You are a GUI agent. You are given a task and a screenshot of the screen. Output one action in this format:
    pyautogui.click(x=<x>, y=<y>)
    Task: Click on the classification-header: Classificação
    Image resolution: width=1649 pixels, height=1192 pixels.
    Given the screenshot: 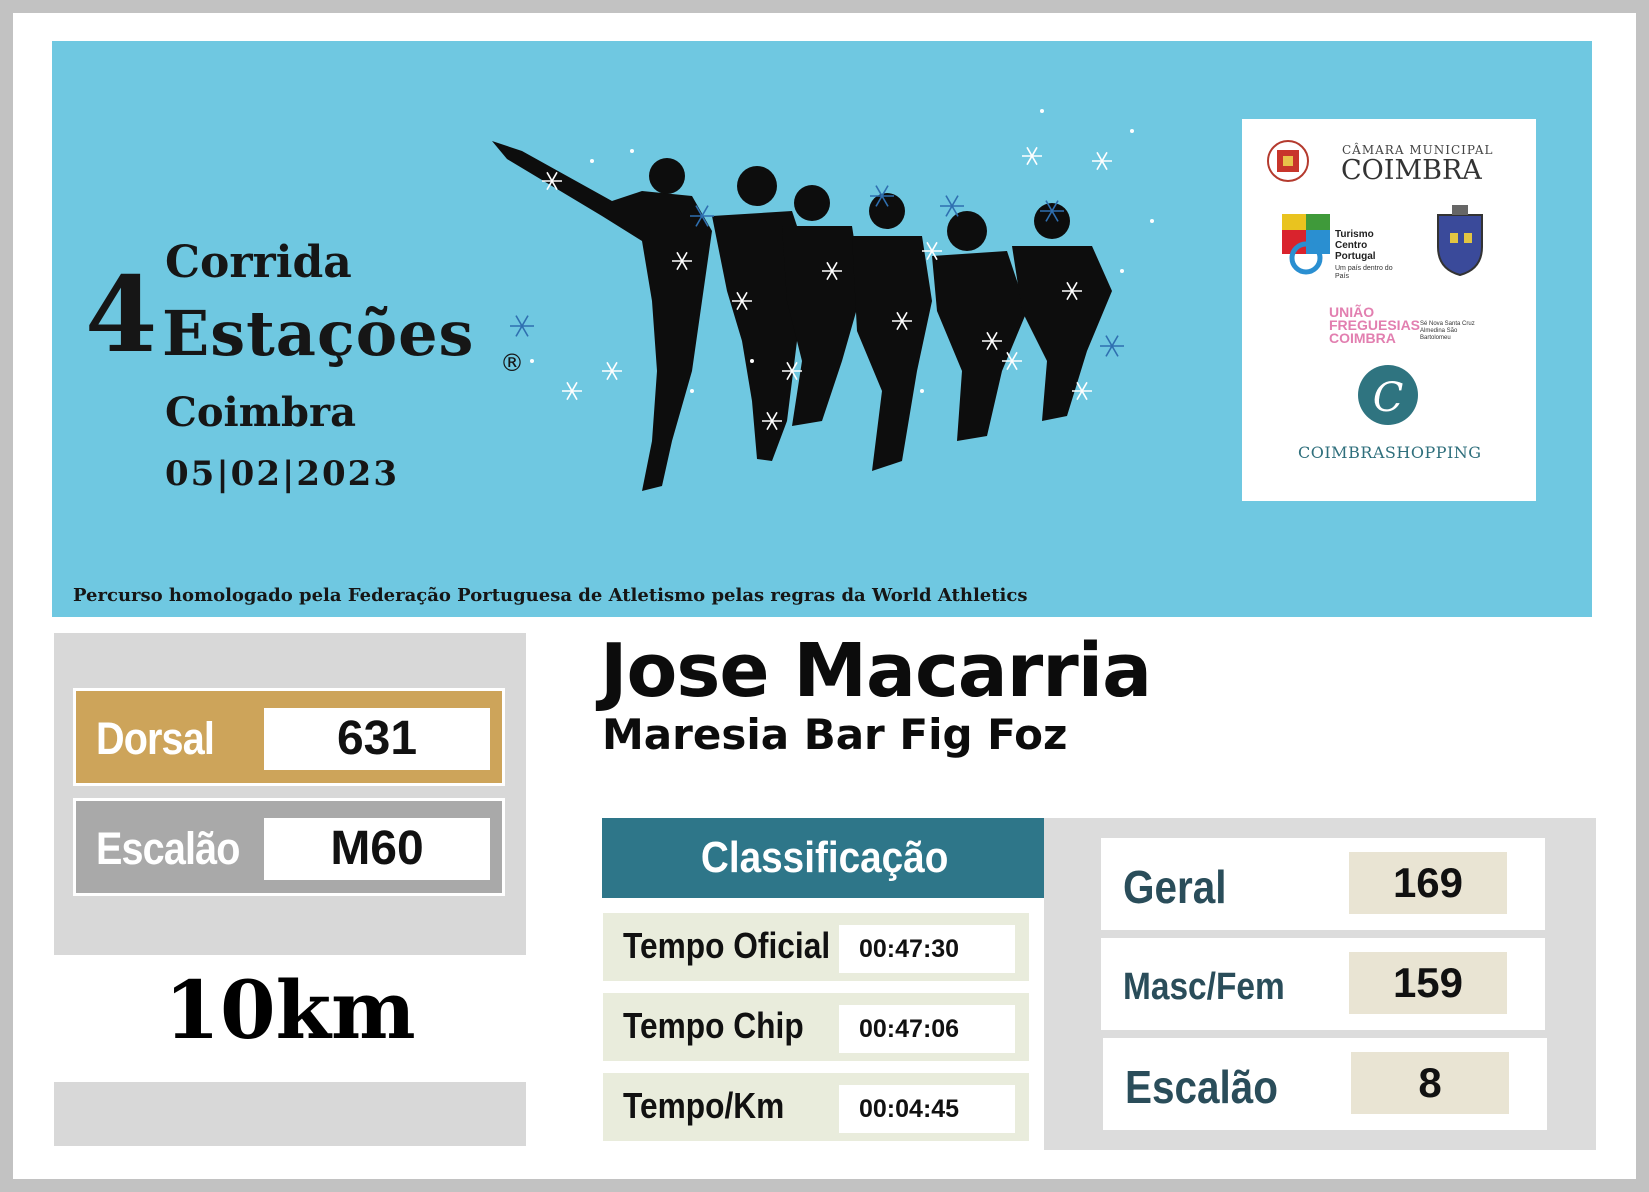 What is the action you would take?
    pyautogui.click(x=825, y=858)
    